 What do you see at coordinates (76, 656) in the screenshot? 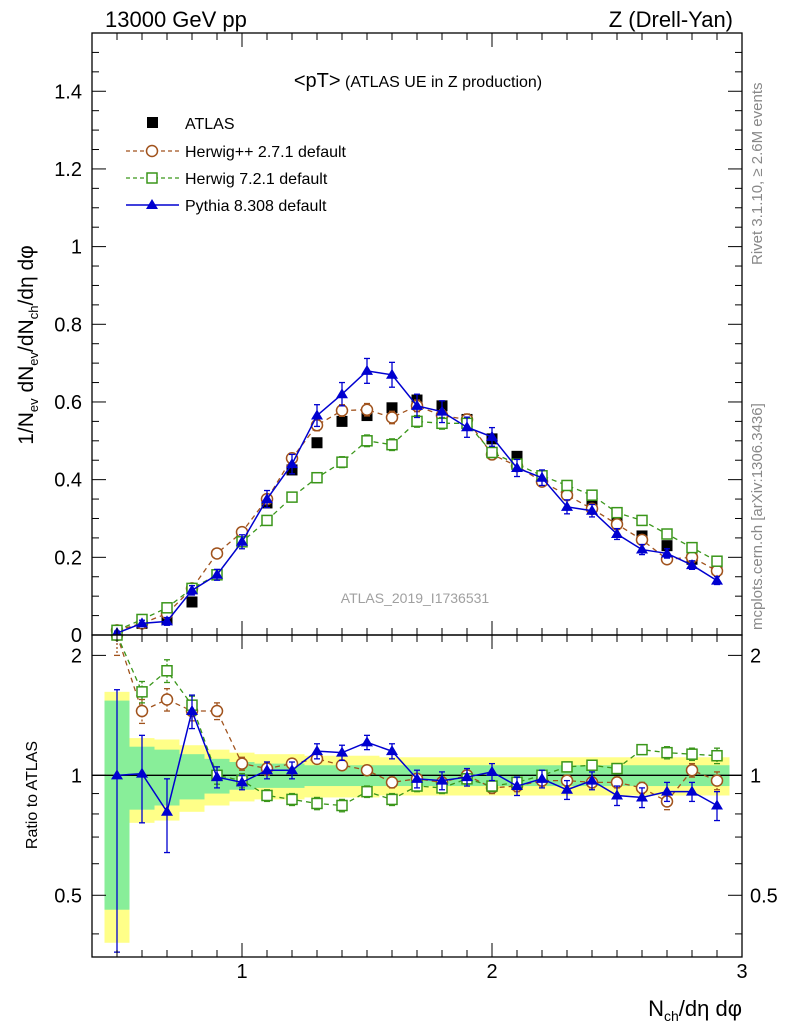
I see `ratio-tick-label: 2` at bounding box center [76, 656].